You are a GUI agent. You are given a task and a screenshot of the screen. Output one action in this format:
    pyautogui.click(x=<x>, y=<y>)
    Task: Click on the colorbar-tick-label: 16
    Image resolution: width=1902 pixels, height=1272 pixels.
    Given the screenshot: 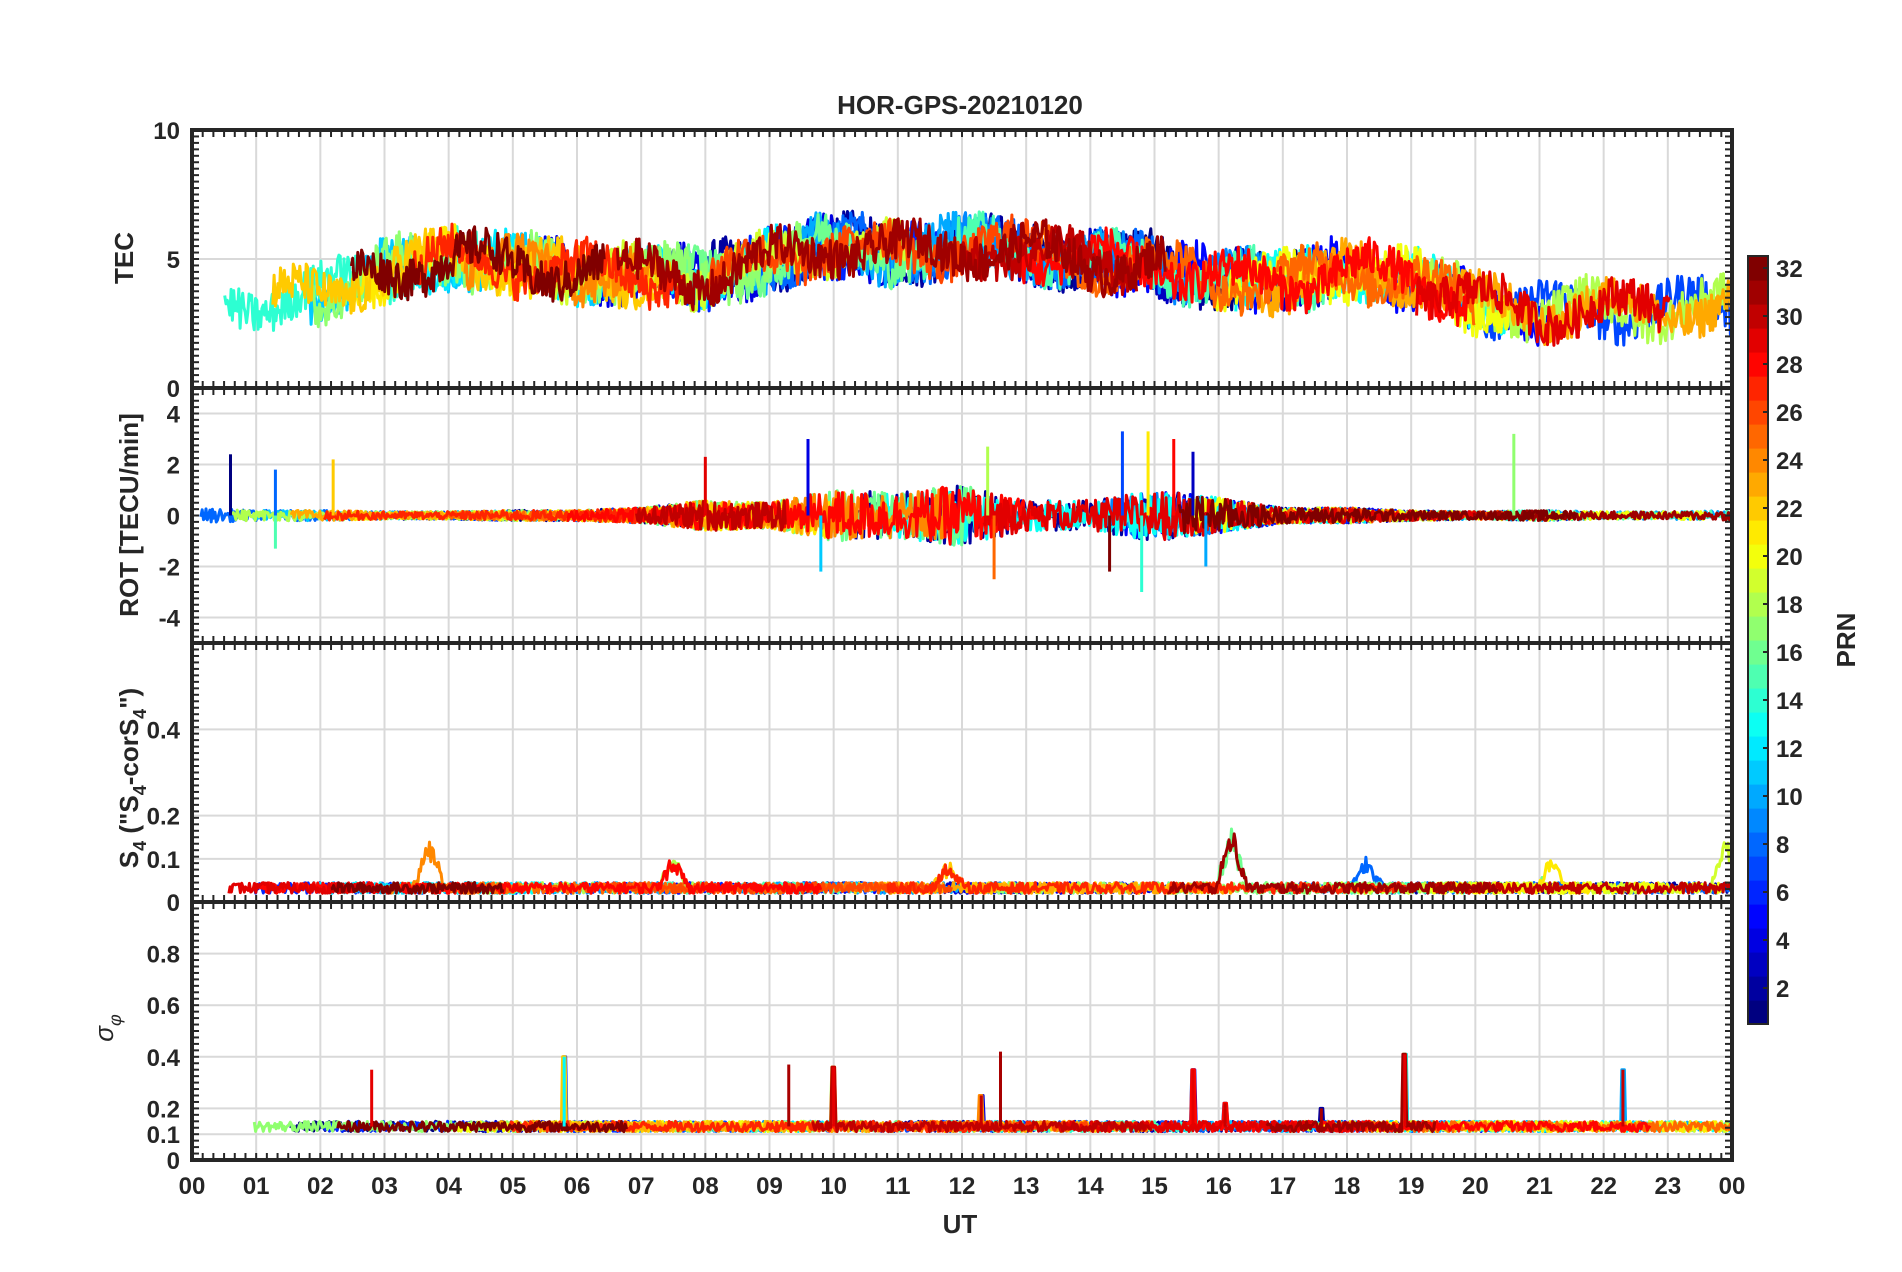 What is the action you would take?
    pyautogui.click(x=1789, y=653)
    